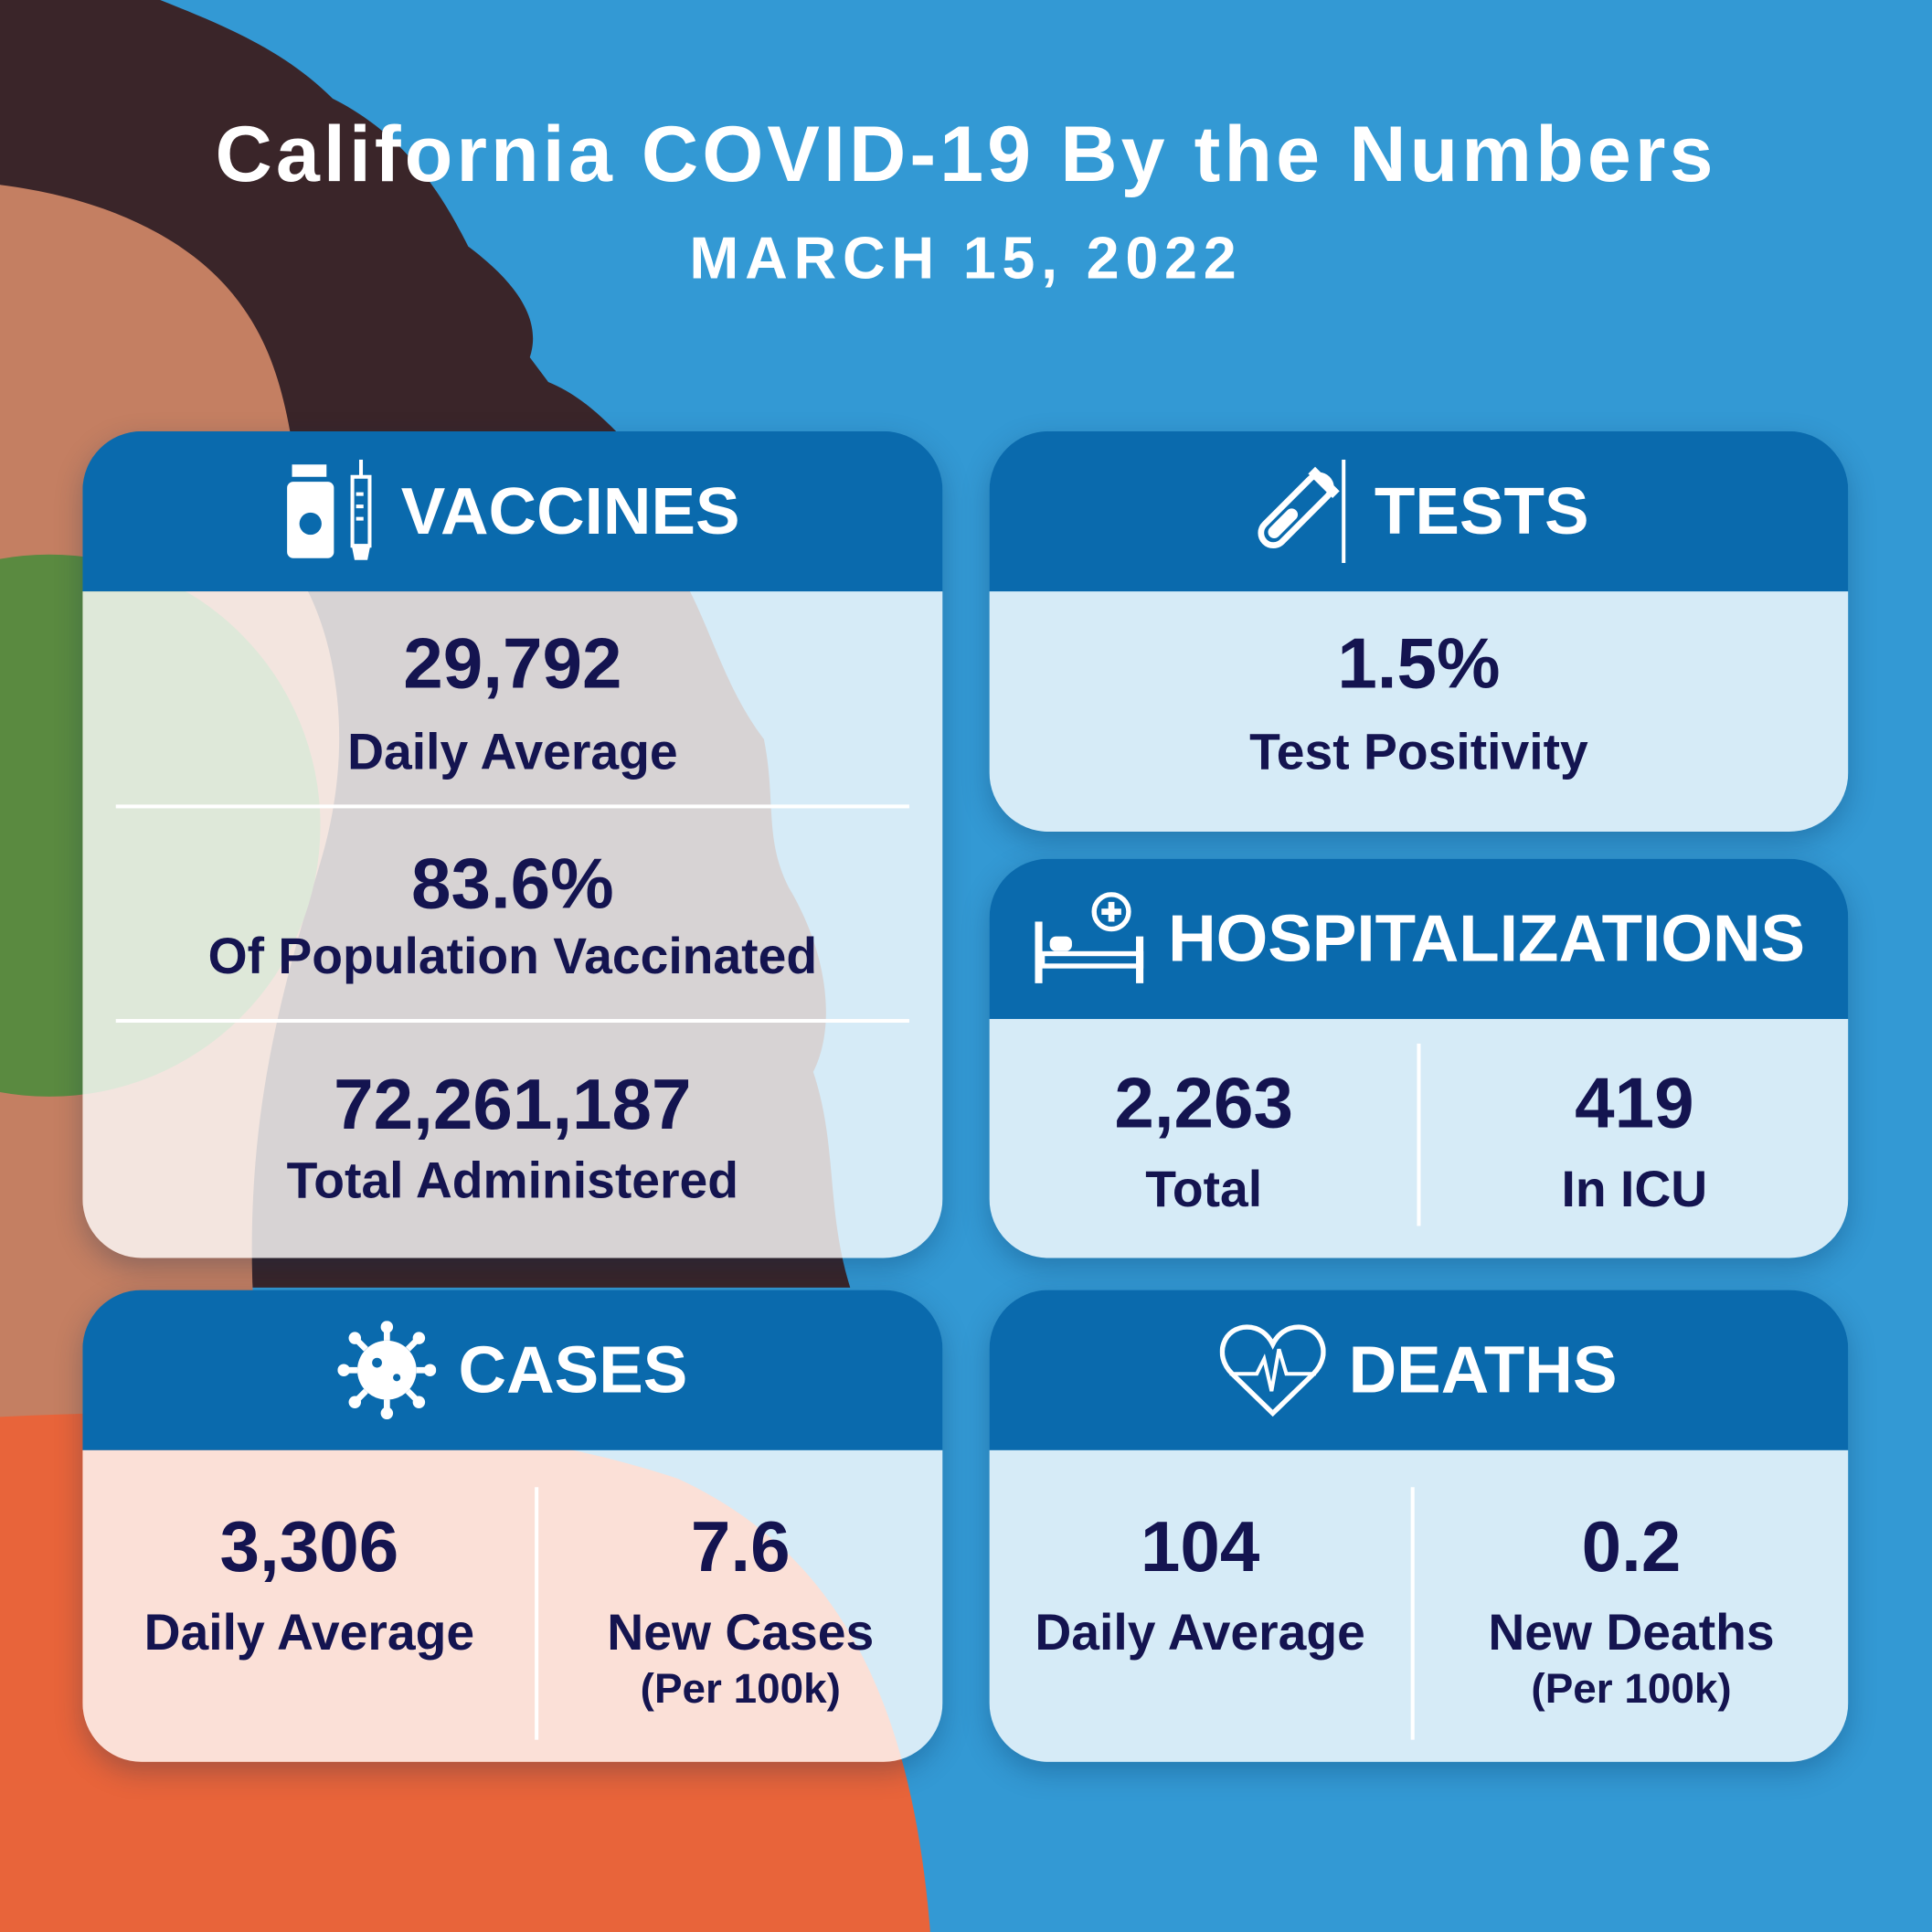 Image resolution: width=1932 pixels, height=1932 pixels. I want to click on hospitalizations-total-value: 2,263, so click(1204, 1103).